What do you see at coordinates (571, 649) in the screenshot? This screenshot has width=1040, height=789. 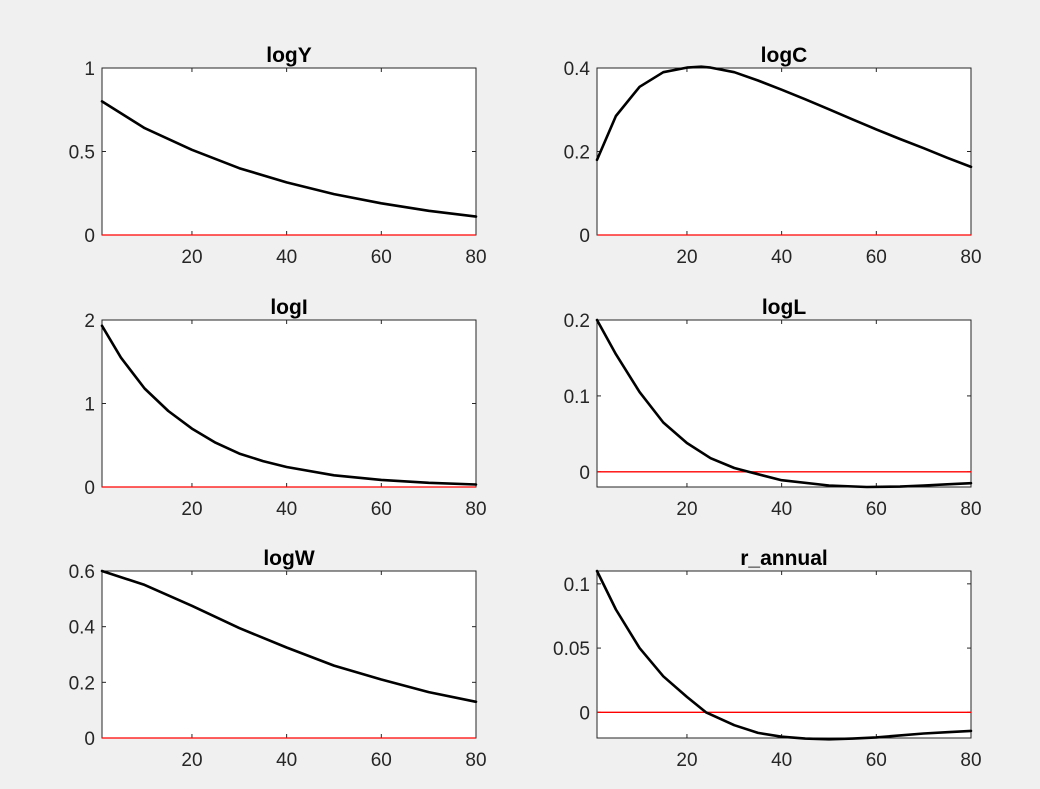 I see `y-tick-label: 0.05` at bounding box center [571, 649].